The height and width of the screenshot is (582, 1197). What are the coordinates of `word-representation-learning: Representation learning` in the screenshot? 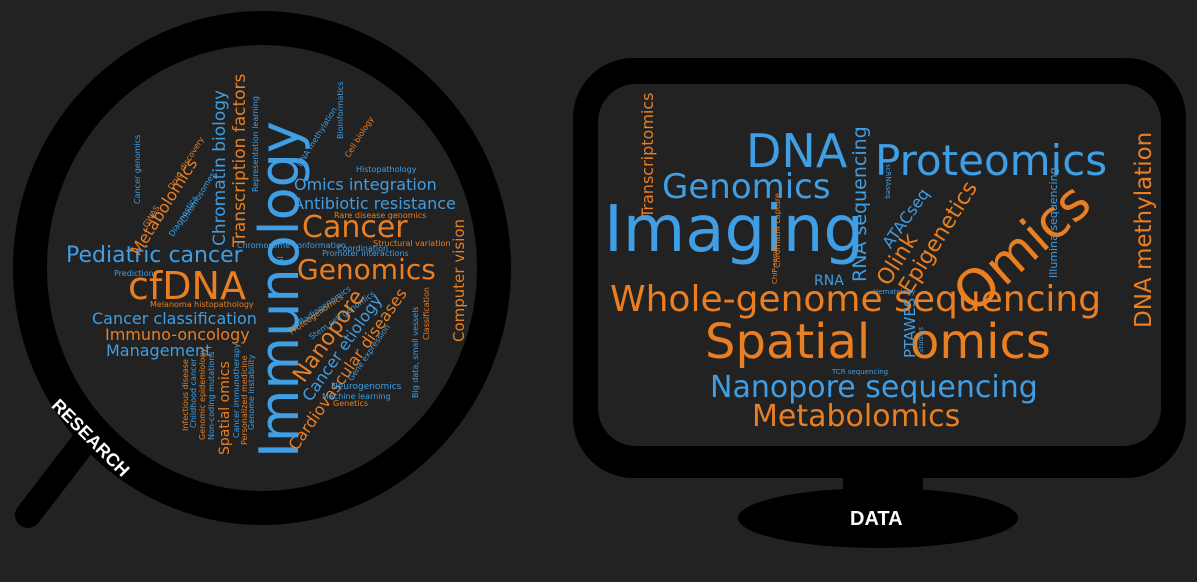 It's located at (255, 144).